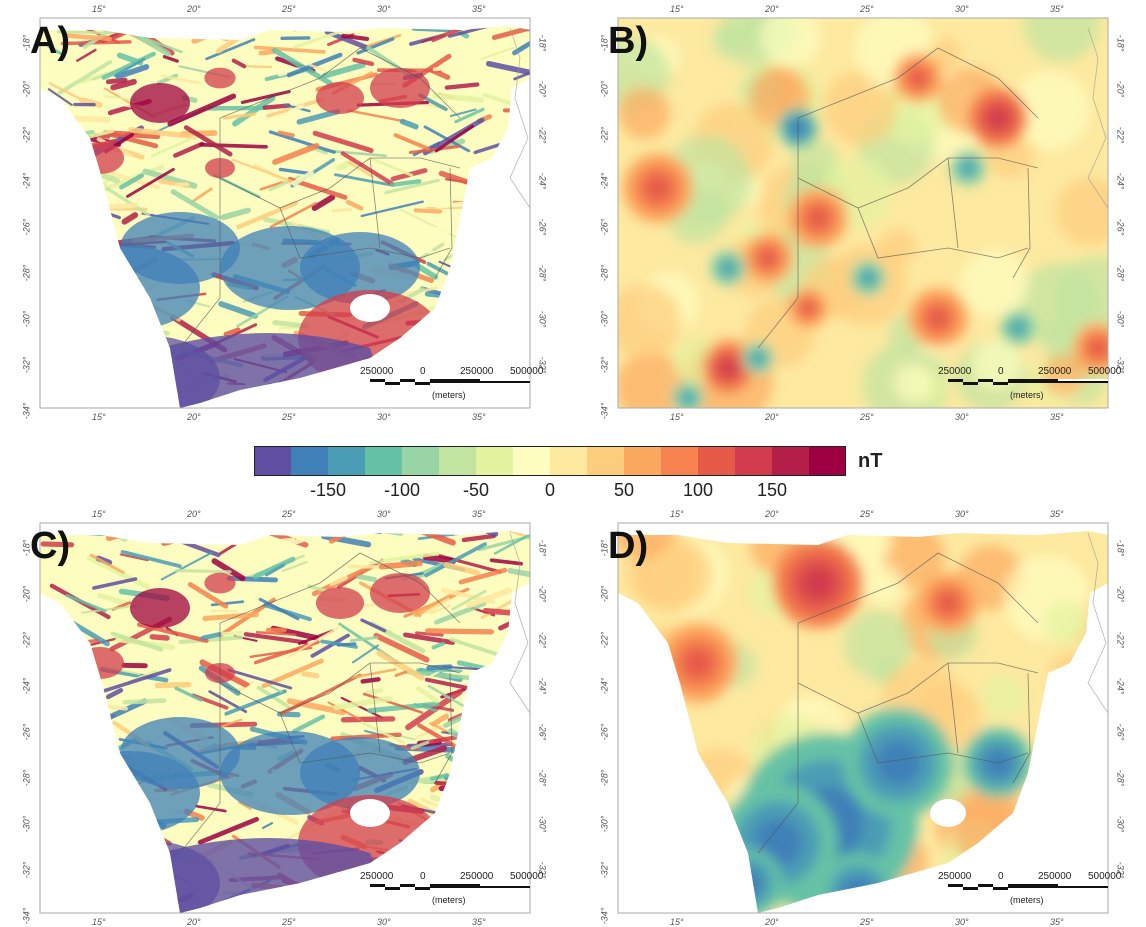  What do you see at coordinates (542, 778) in the screenshot?
I see `latitude-tick-label: -28°` at bounding box center [542, 778].